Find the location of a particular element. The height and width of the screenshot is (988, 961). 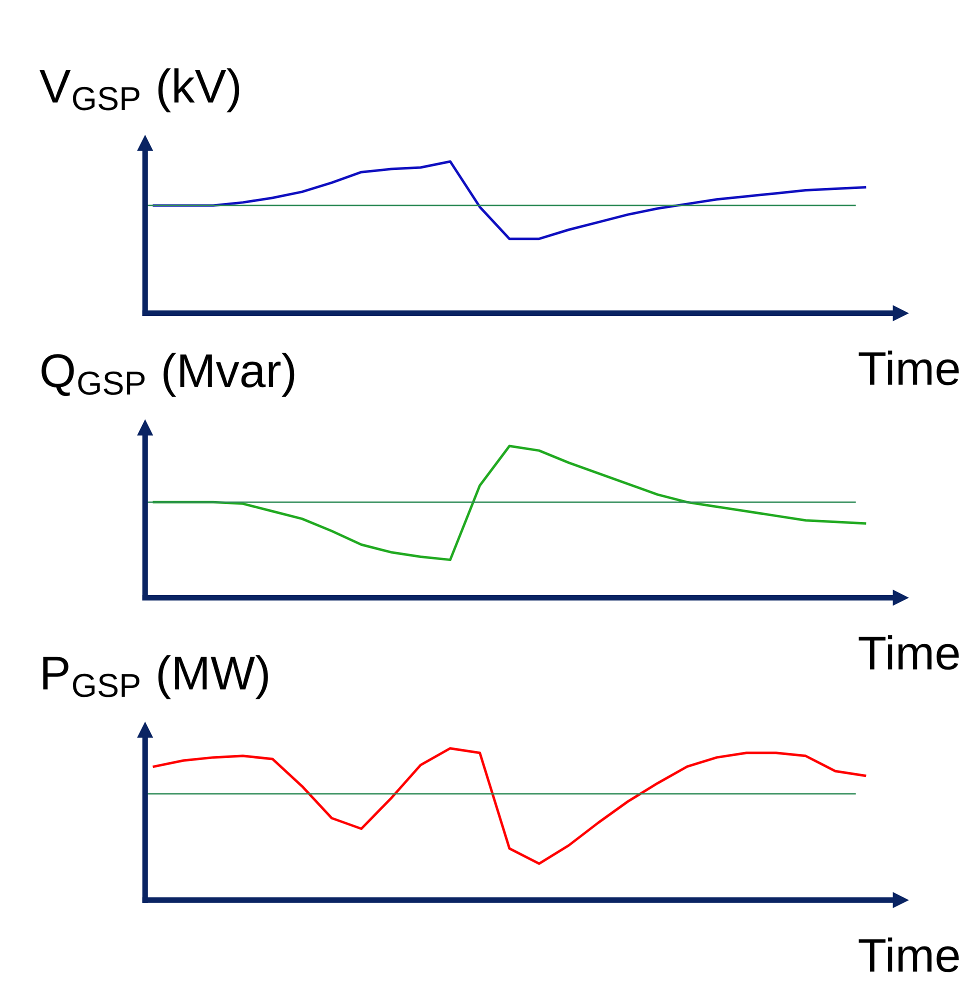

y-axis-title: Q$_{GSP}$ (Mvar) is located at coordinates (168, 374).